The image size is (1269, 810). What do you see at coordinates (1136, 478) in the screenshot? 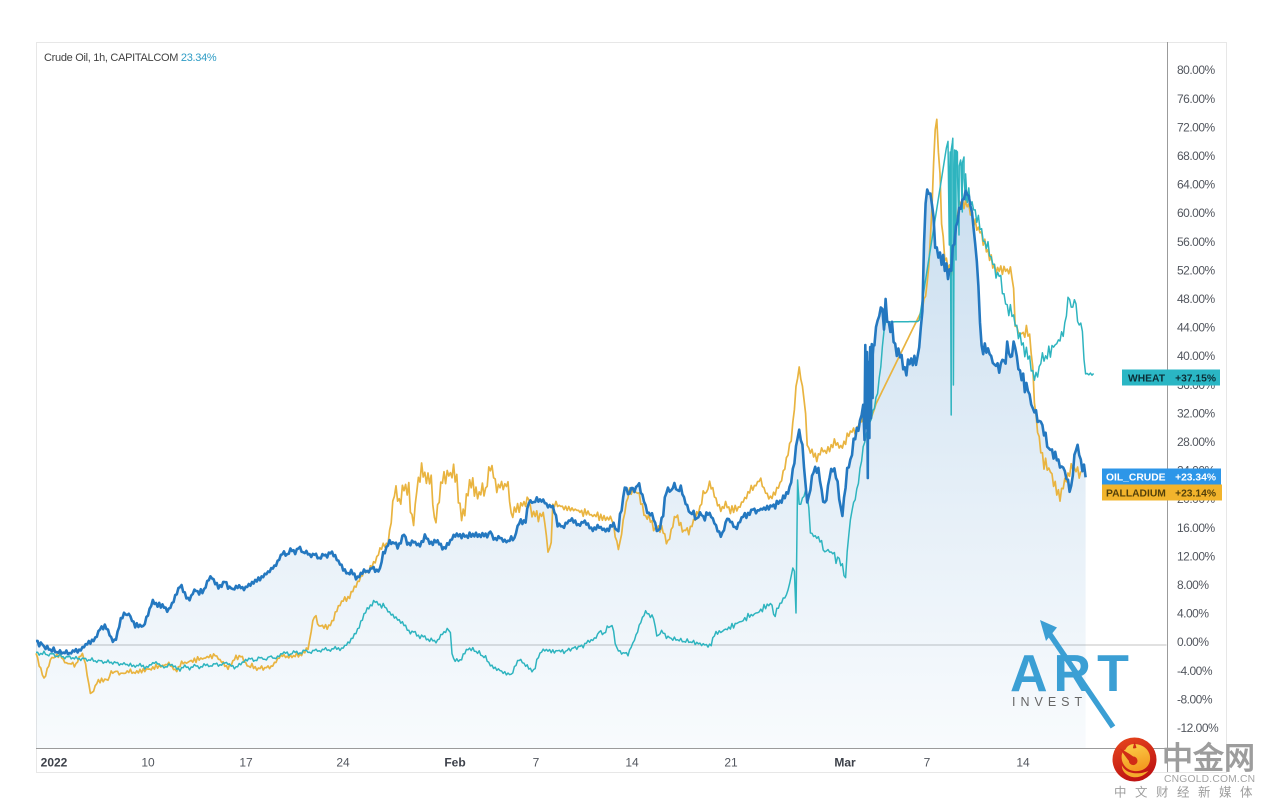
I see `svg-text: OIL_CRUDE` at bounding box center [1136, 478].